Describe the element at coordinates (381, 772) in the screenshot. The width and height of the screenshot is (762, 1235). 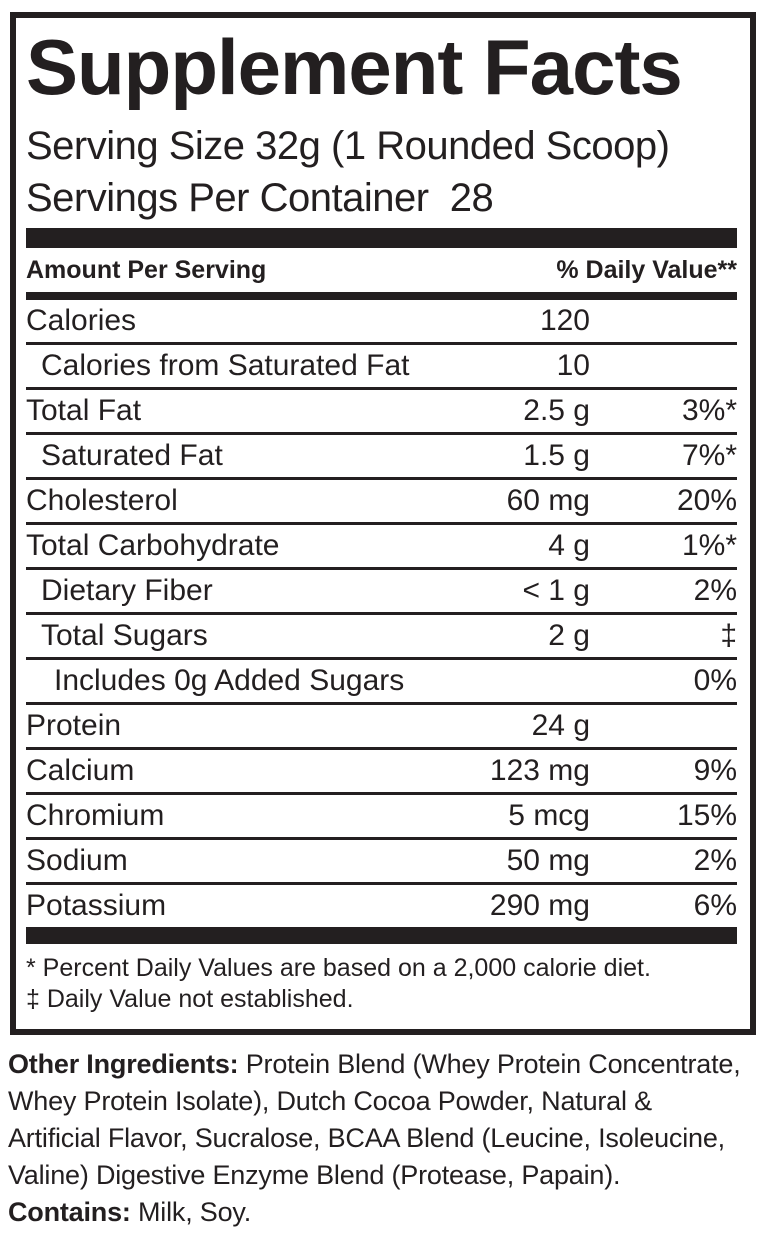
I see `nutrient-row: Calcium 123 mg 9%` at that location.